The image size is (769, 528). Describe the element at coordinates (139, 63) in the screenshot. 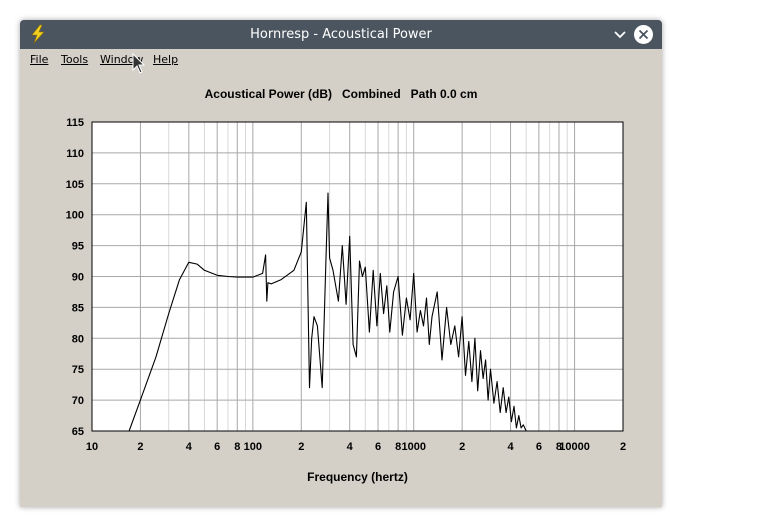

I see `mouse-pointer-icon` at that location.